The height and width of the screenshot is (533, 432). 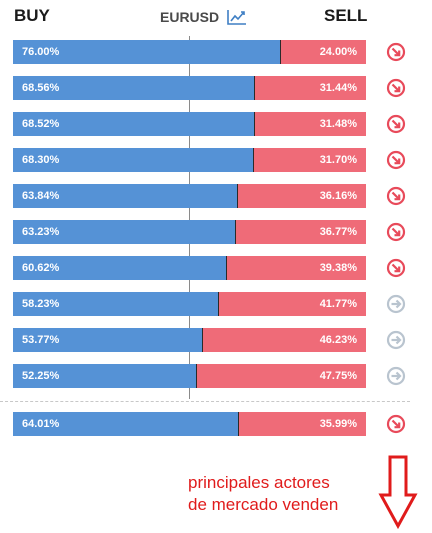 What do you see at coordinates (338, 52) in the screenshot?
I see `sell-percentage: 24.00%` at bounding box center [338, 52].